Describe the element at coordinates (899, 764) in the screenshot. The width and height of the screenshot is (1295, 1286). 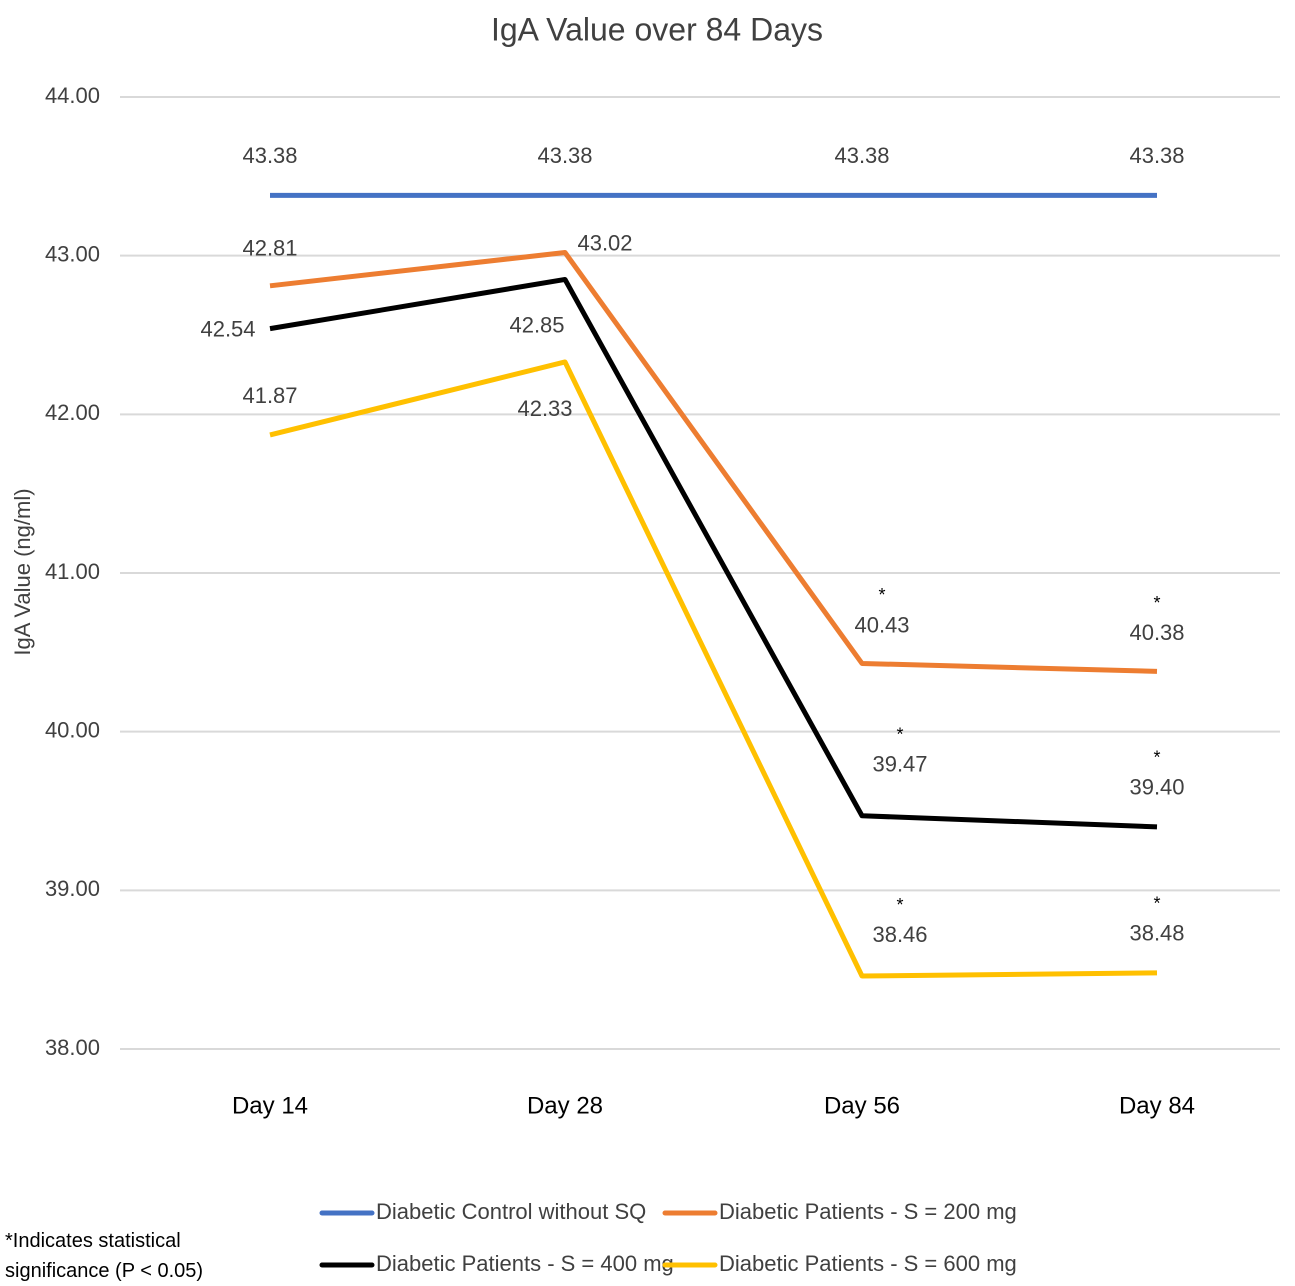
I see `data-label: 39.47` at that location.